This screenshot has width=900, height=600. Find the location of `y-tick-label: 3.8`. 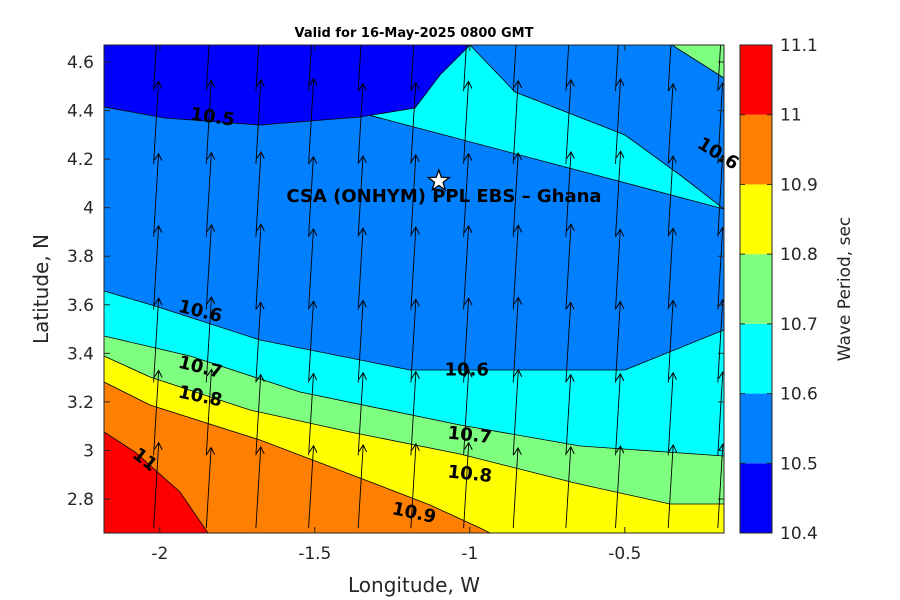

y-tick-label: 3.8 is located at coordinates (80, 257).